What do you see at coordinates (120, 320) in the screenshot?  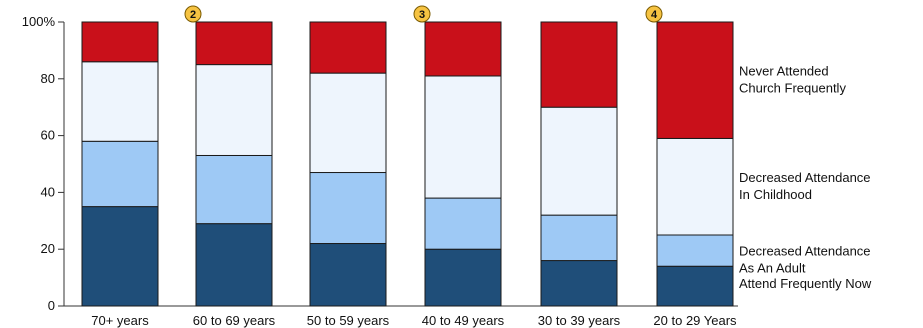 I see `category-label: 70+ years` at bounding box center [120, 320].